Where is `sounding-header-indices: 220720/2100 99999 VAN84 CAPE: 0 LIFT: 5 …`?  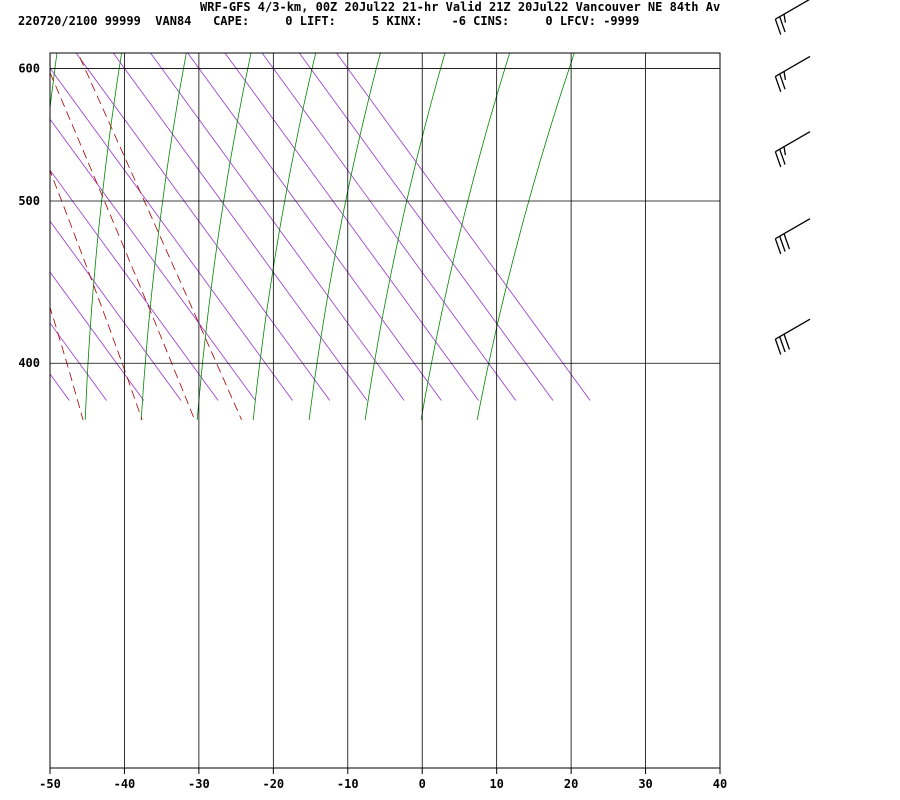
sounding-header-indices: 220720/2100 99999 VAN84 CAPE: 0 LIFT: 5 … is located at coordinates (329, 21).